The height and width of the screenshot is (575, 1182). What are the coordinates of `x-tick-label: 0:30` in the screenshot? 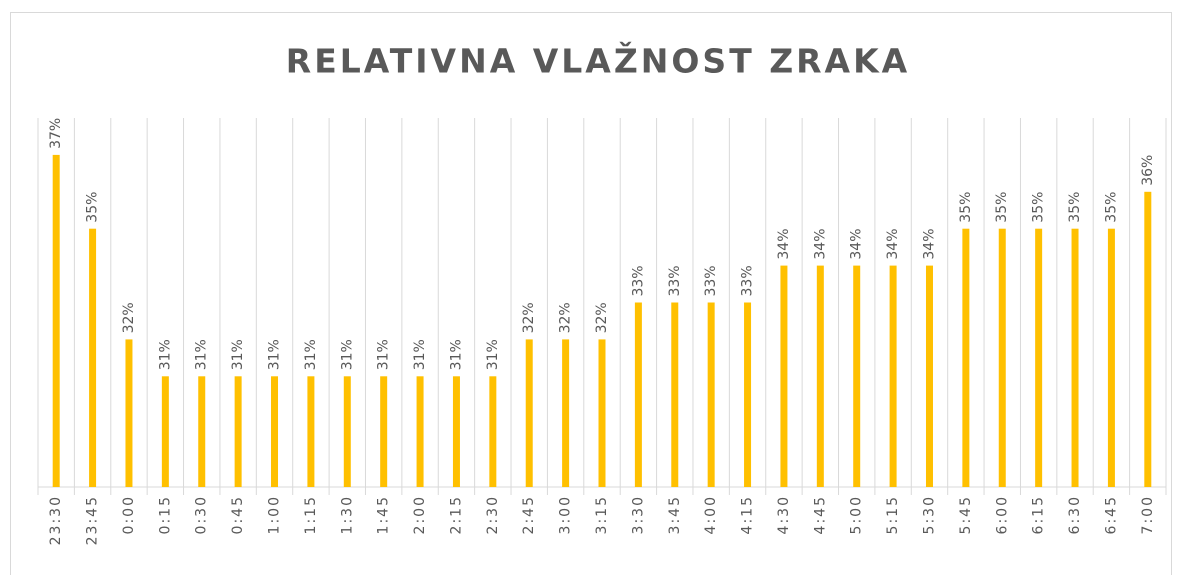 It's located at (202, 514).